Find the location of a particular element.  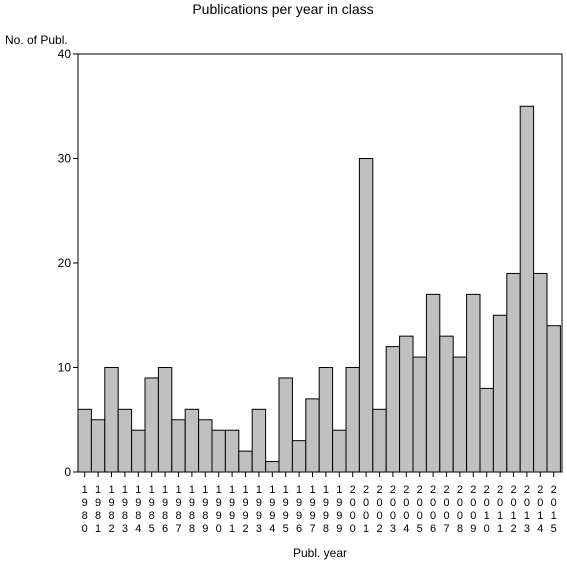

bar-2011 is located at coordinates (500, 393).